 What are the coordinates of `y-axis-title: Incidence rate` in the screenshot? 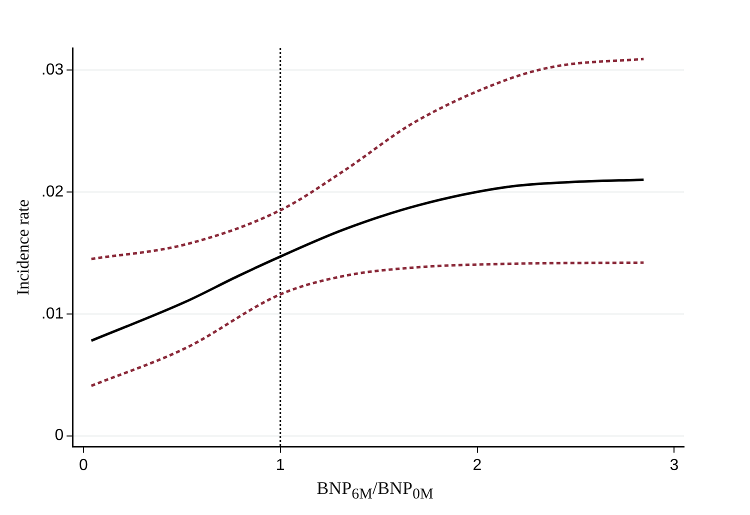 It's located at (23, 248).